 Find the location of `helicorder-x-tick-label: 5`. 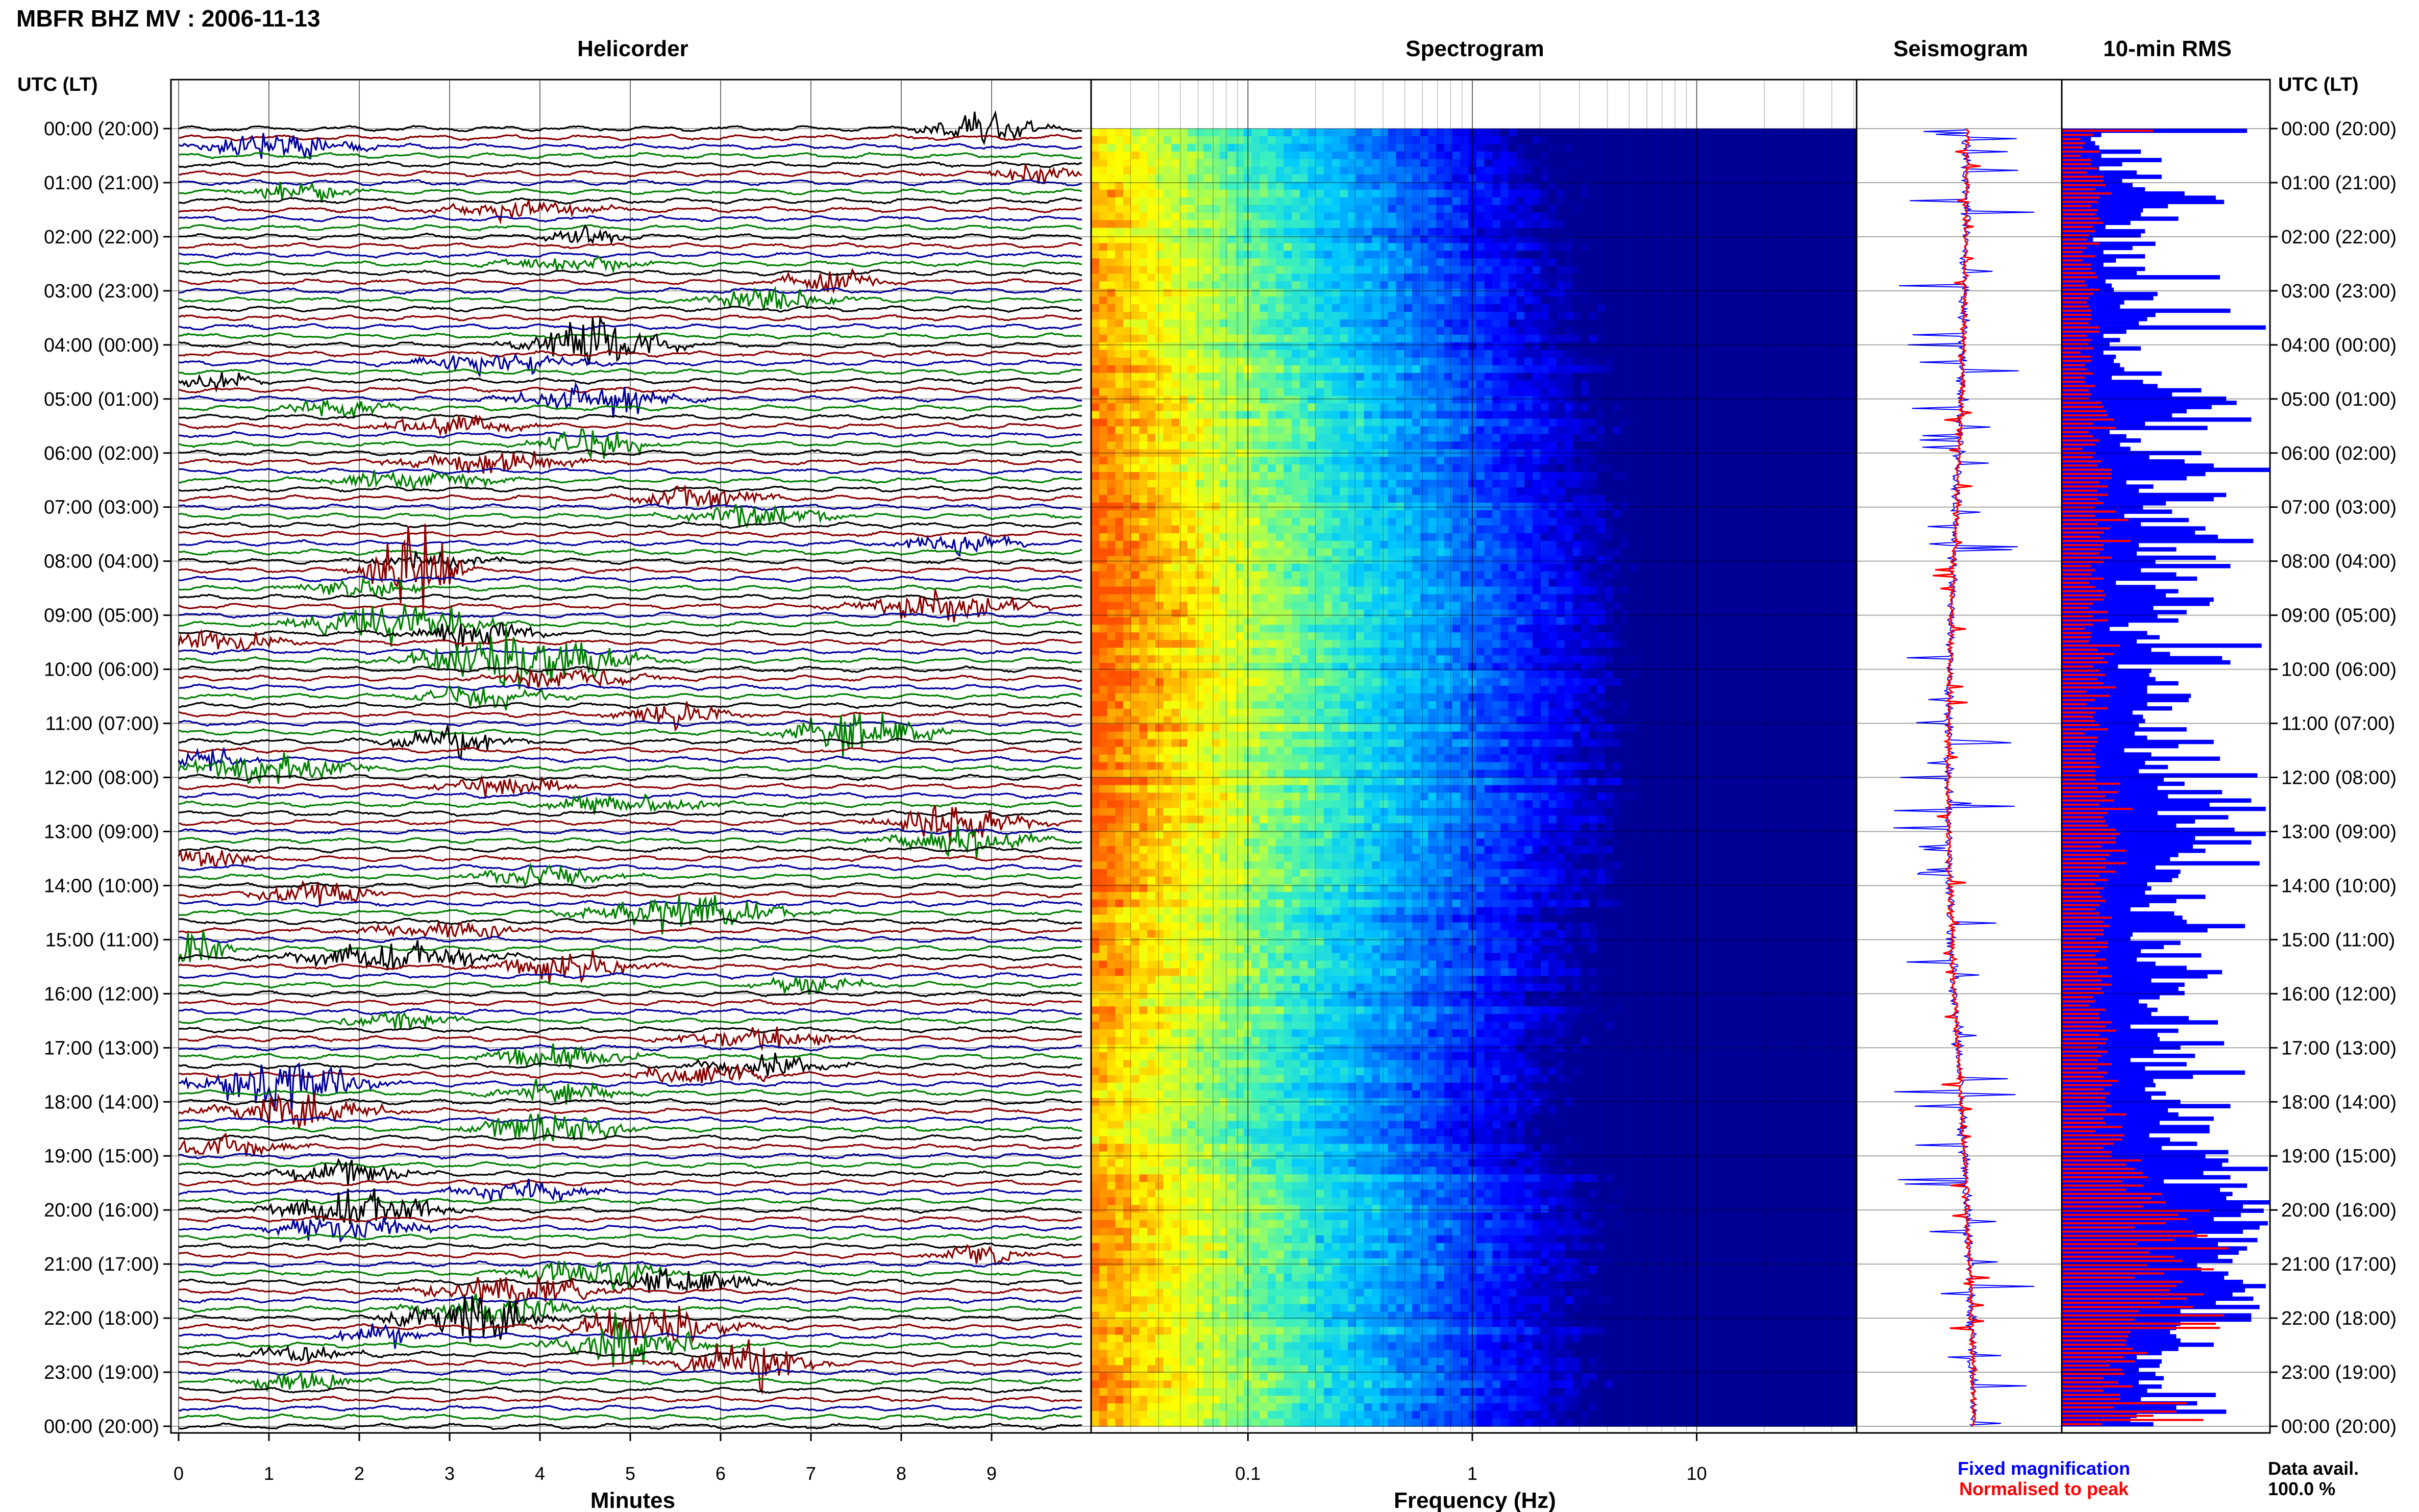

helicorder-x-tick-label: 5 is located at coordinates (630, 1473).